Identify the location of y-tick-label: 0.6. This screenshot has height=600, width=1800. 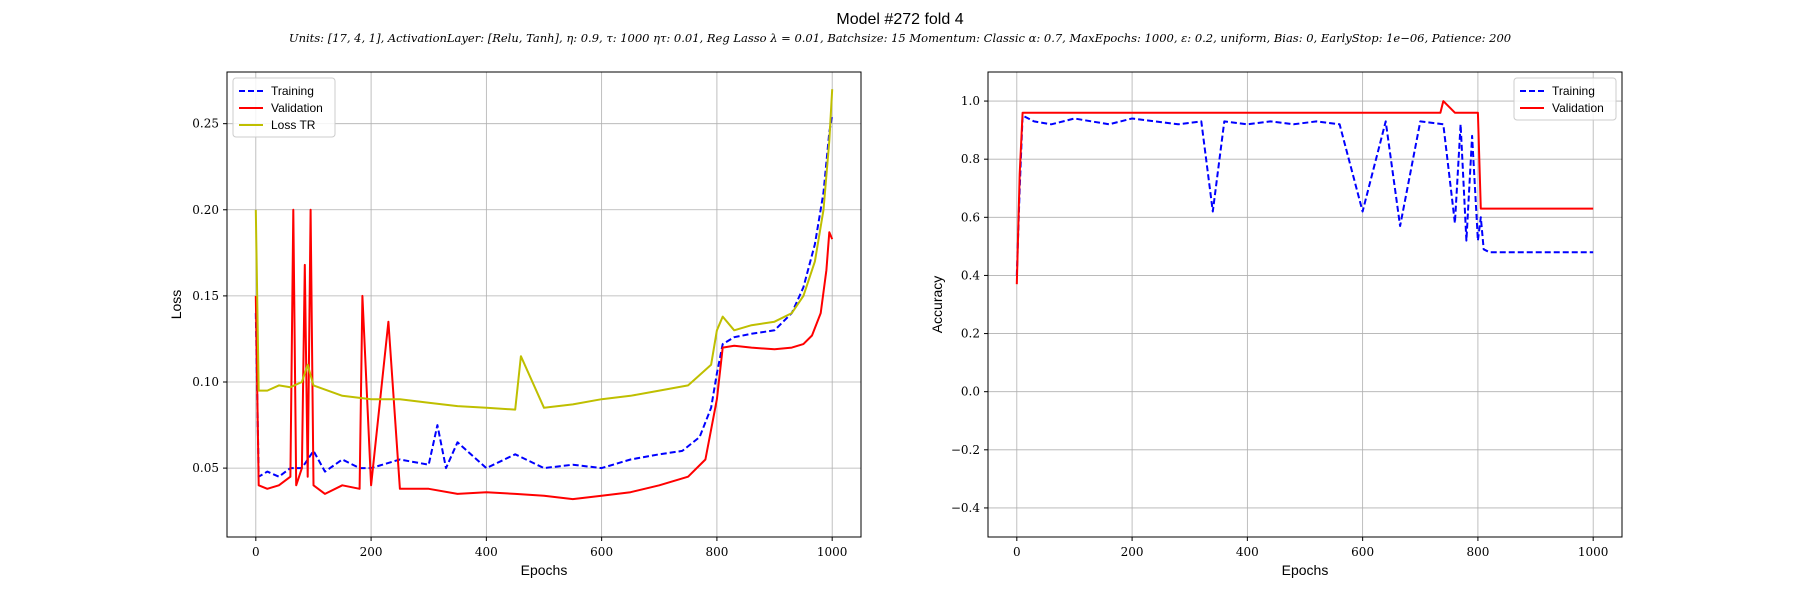
(970, 217).